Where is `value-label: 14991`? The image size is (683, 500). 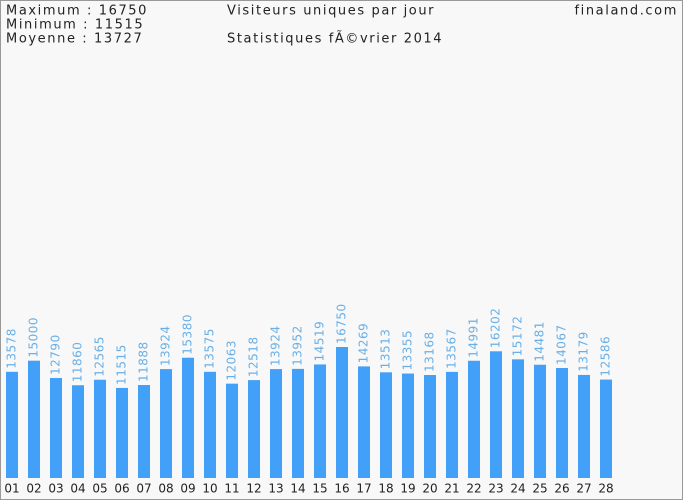 value-label: 14991 is located at coordinates (474, 337).